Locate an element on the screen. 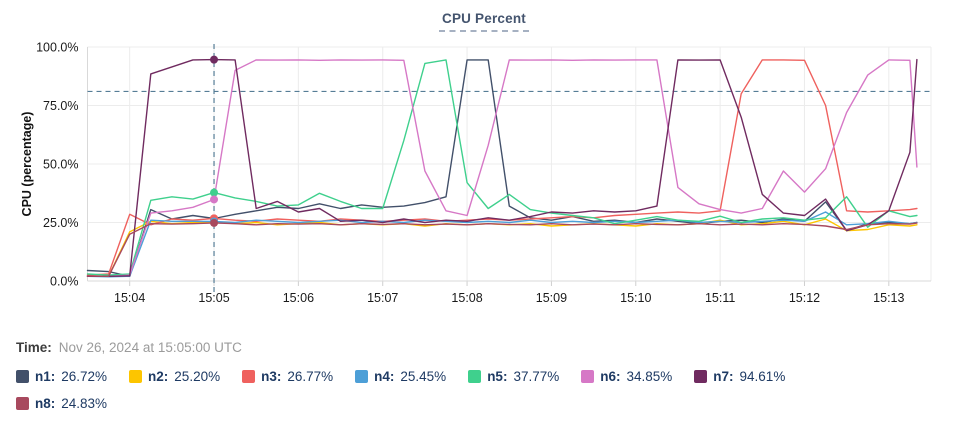 This screenshot has height=441, width=968. legend-swatch-n8 is located at coordinates (22, 403).